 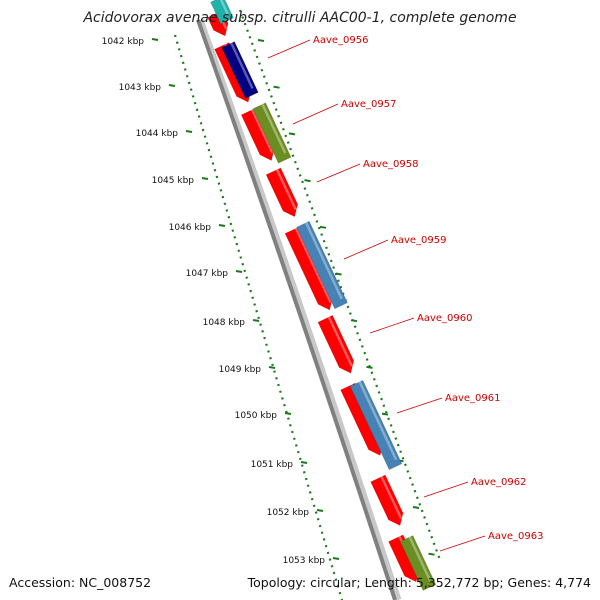 What do you see at coordinates (369, 104) in the screenshot?
I see `gene-label: Aave_0957` at bounding box center [369, 104].